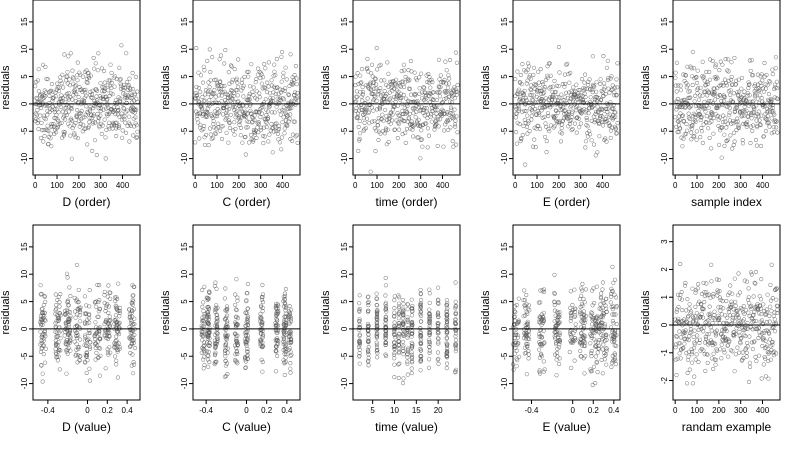 The image size is (800, 450). Describe the element at coordinates (184, 328) in the screenshot. I see `y-tick-label: 0` at that location.